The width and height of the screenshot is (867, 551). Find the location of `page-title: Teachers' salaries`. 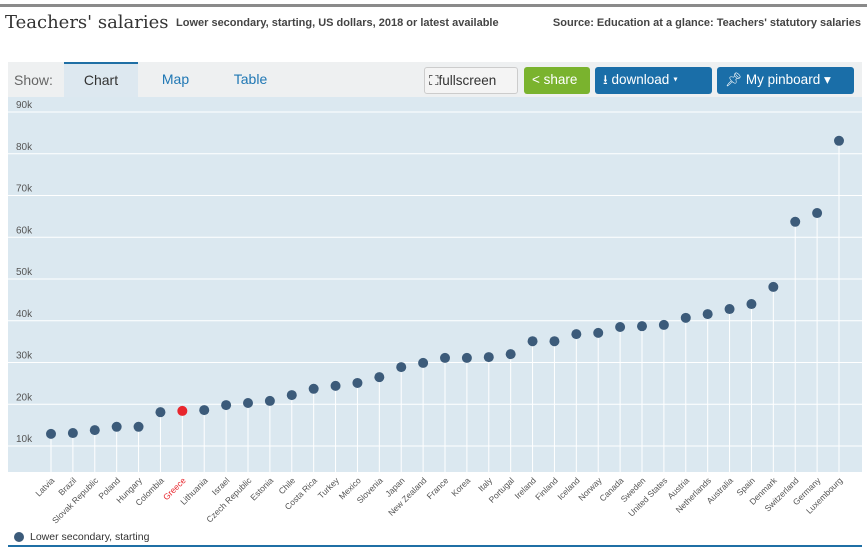

page-title: Teachers' salaries is located at coordinates (87, 22).